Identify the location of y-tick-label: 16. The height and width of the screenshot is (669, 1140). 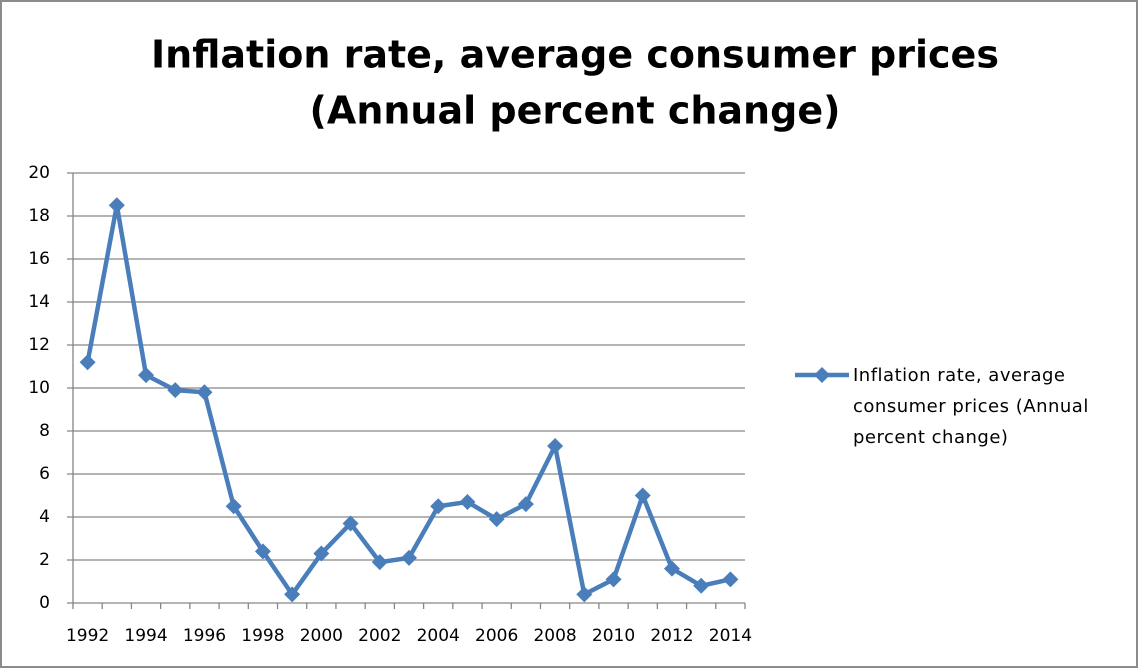
(39, 259).